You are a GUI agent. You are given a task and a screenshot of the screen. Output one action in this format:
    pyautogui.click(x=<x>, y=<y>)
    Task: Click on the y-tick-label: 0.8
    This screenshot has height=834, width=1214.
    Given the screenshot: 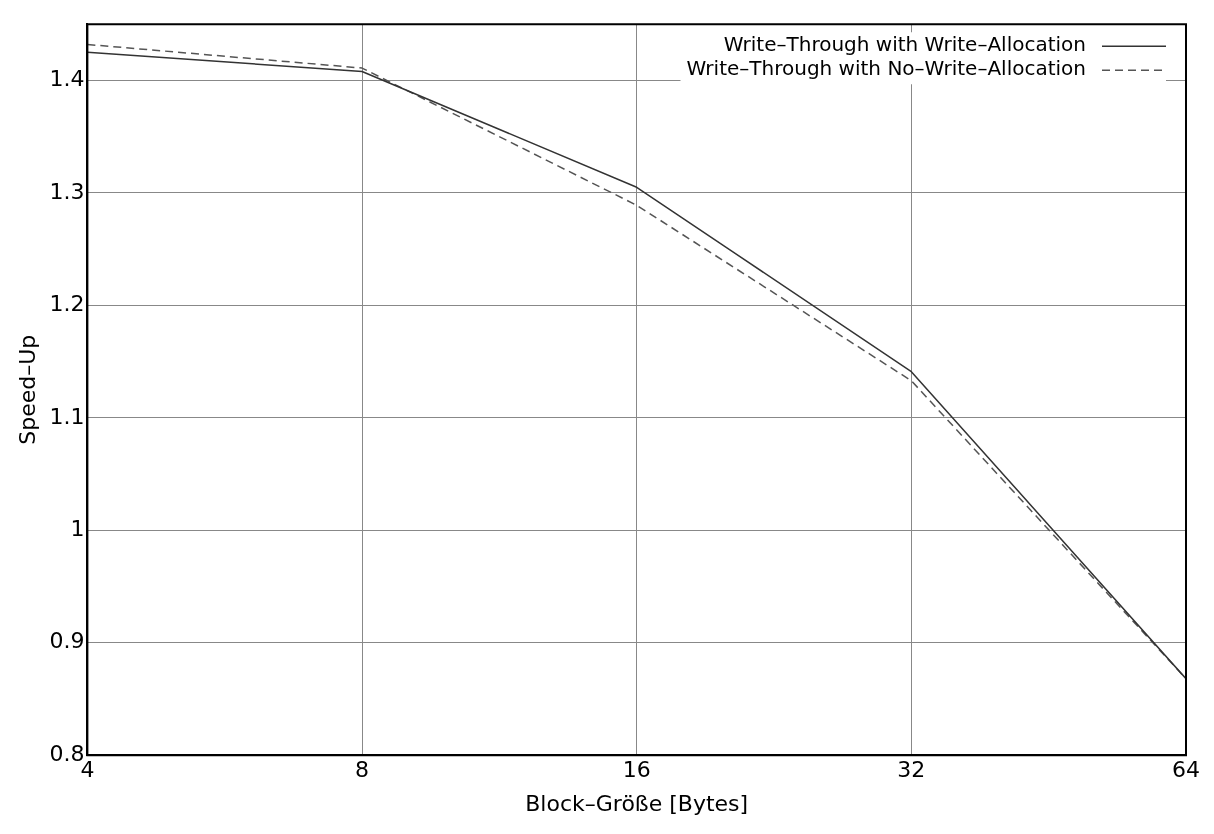 What is the action you would take?
    pyautogui.click(x=67, y=753)
    